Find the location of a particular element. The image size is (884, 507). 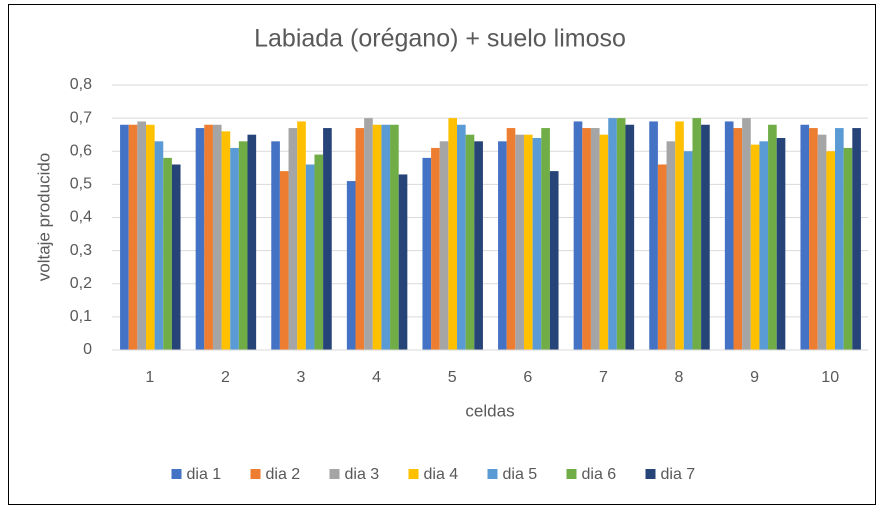

x-tick-label: 10 is located at coordinates (830, 377).